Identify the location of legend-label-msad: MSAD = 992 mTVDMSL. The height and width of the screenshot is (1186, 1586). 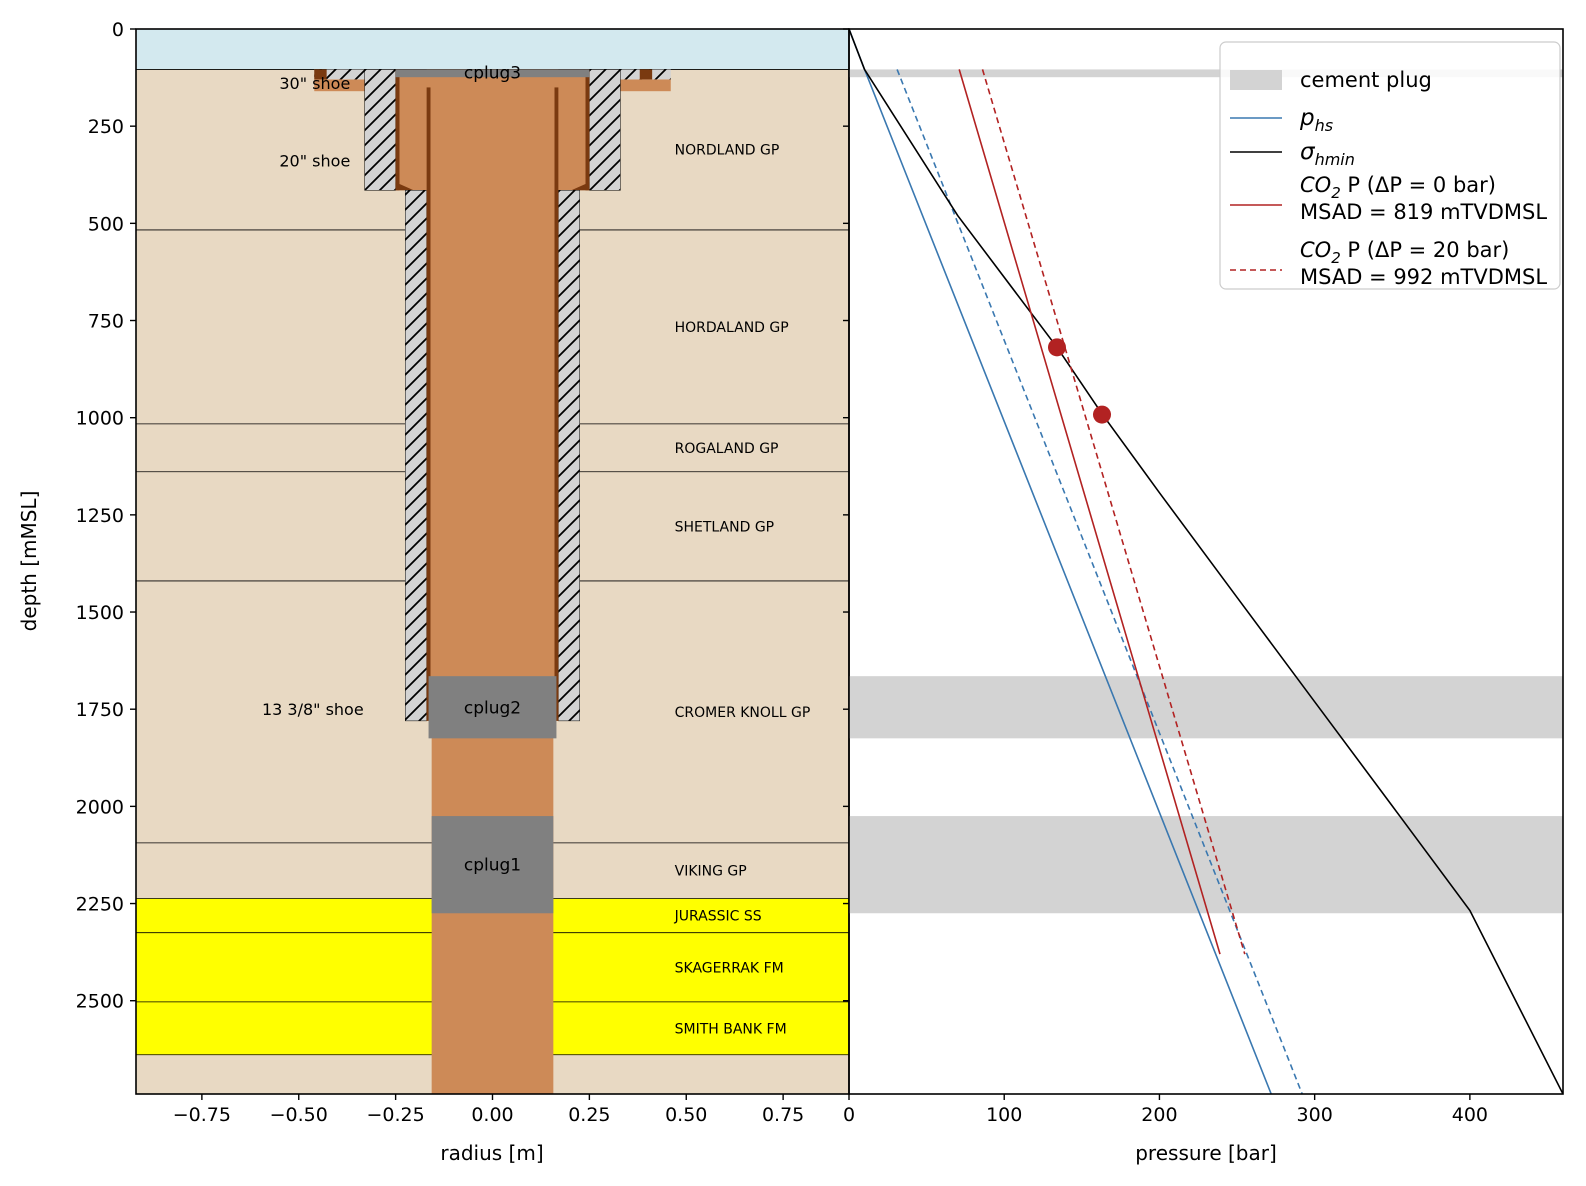
(1423, 277).